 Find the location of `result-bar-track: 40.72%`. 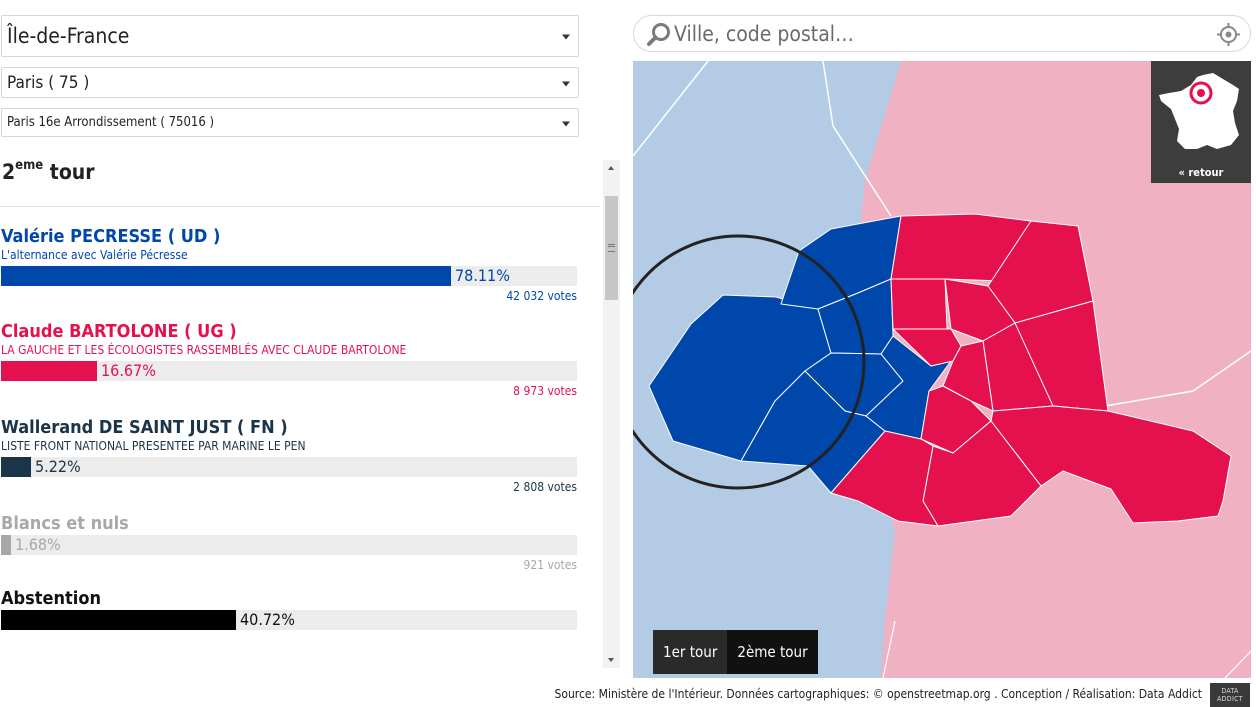

result-bar-track: 40.72% is located at coordinates (289, 620).